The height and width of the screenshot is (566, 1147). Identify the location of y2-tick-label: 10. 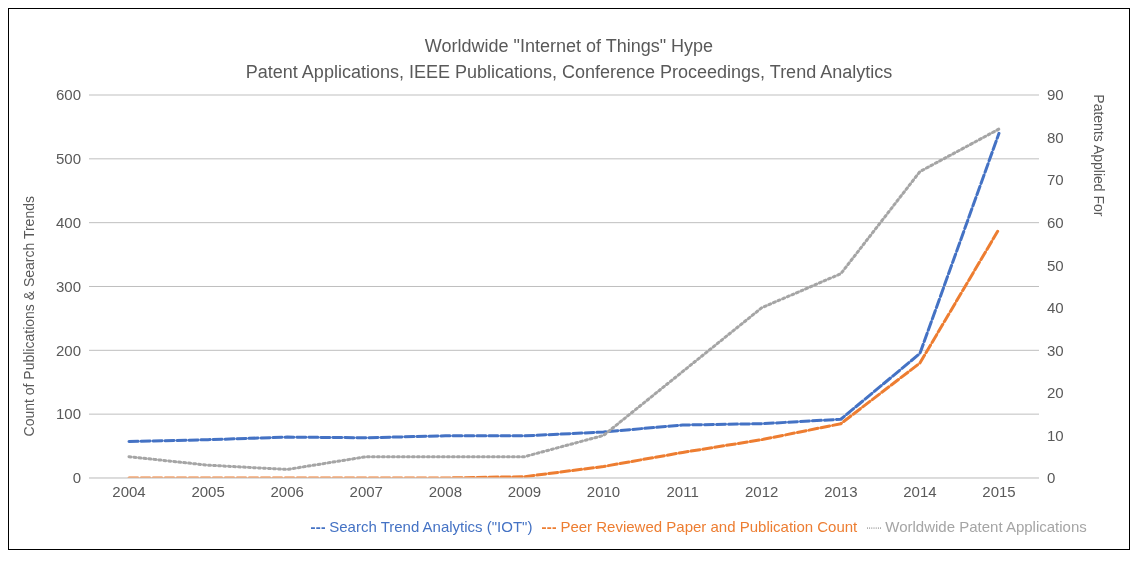
(1055, 435).